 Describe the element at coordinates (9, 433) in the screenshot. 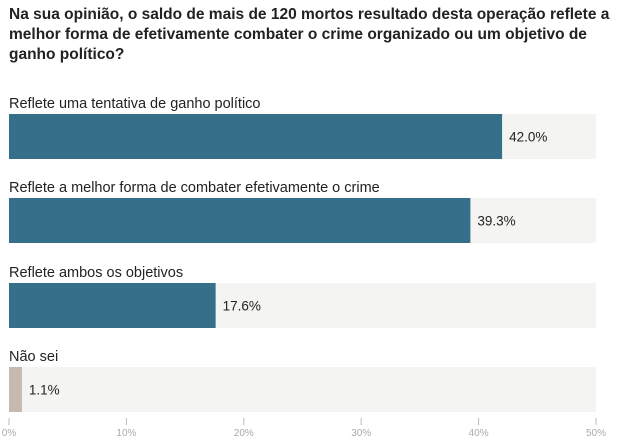

I see `x-tick-label: 0%` at that location.